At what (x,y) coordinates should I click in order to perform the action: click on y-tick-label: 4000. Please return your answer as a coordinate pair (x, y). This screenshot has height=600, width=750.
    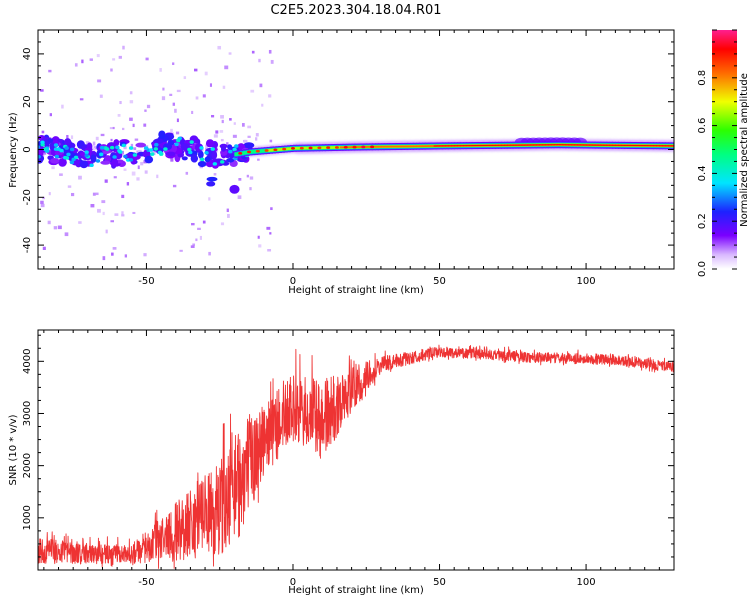
    Looking at the image, I should click on (27, 361).